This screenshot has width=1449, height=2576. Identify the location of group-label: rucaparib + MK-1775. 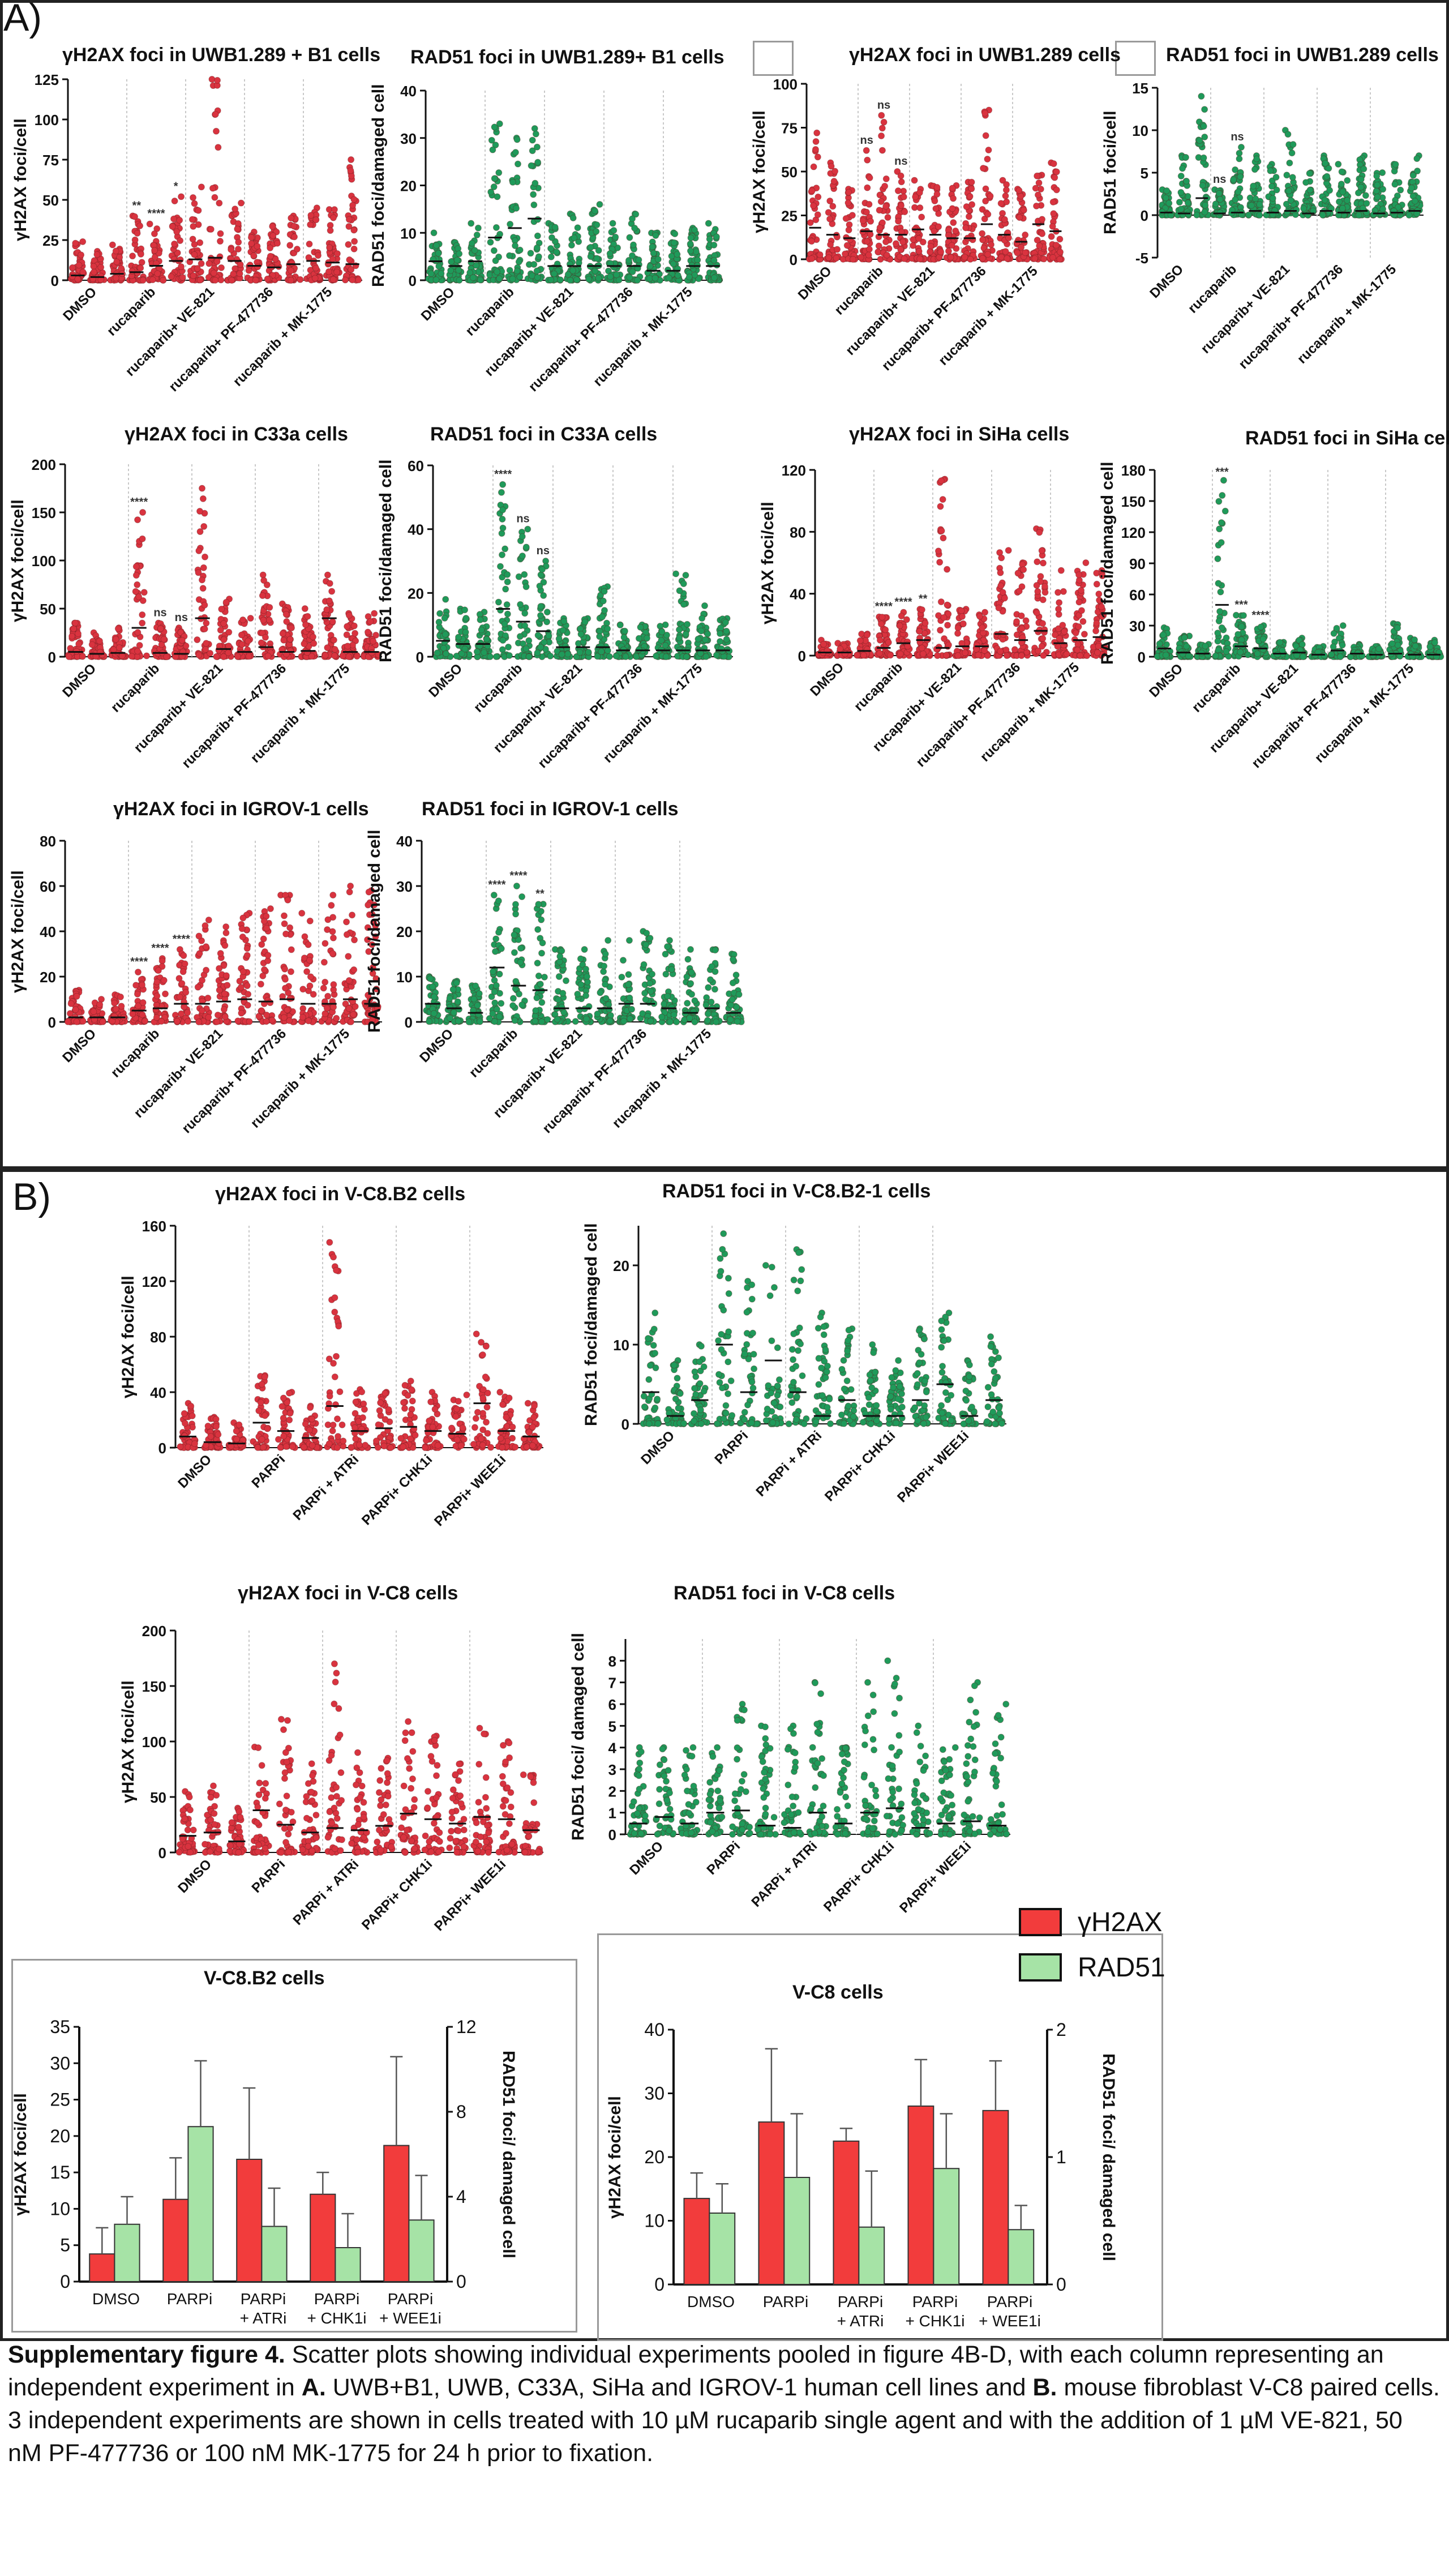
(988, 316).